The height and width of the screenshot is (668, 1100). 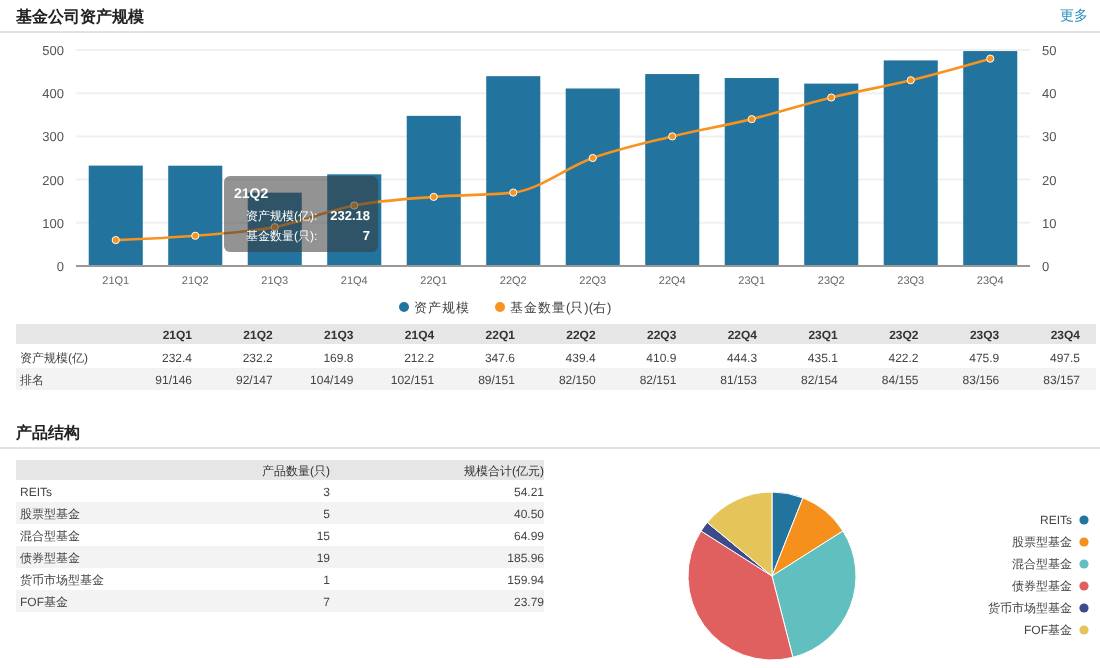 What do you see at coordinates (80, 17) in the screenshot?
I see `chart-title: 基金公司资产规模` at bounding box center [80, 17].